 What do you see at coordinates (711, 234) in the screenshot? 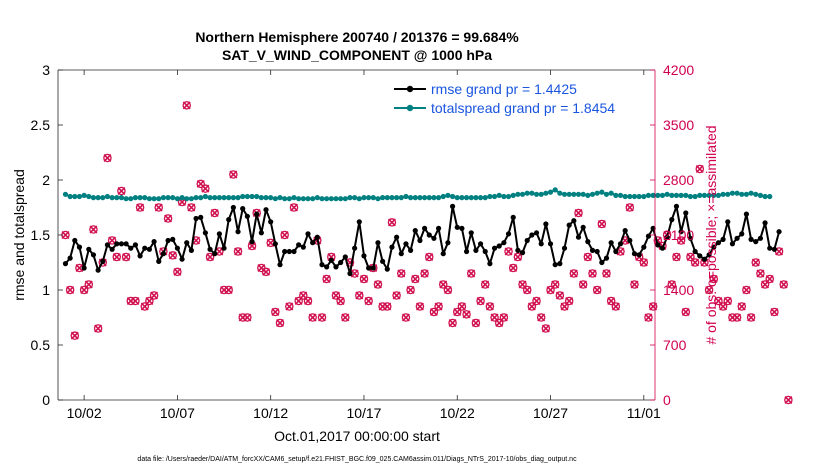
I see `y-axis-label-right: # of obs: o=possible; ×=assimilated` at bounding box center [711, 234].